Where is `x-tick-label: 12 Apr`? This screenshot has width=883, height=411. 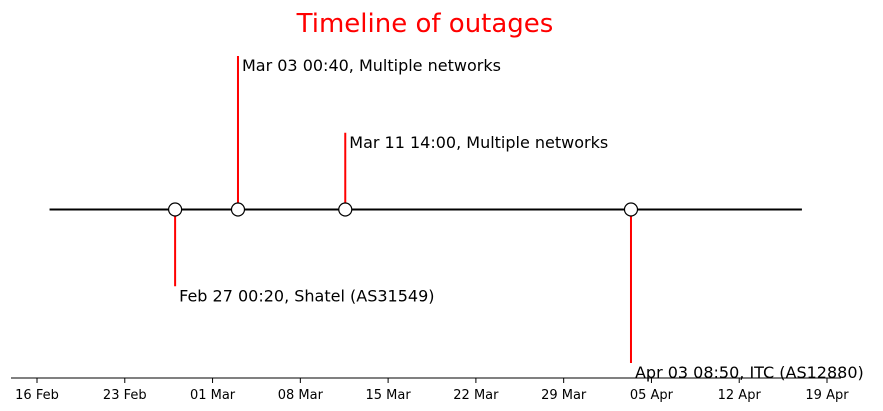 x-tick-label: 12 Apr is located at coordinates (740, 395).